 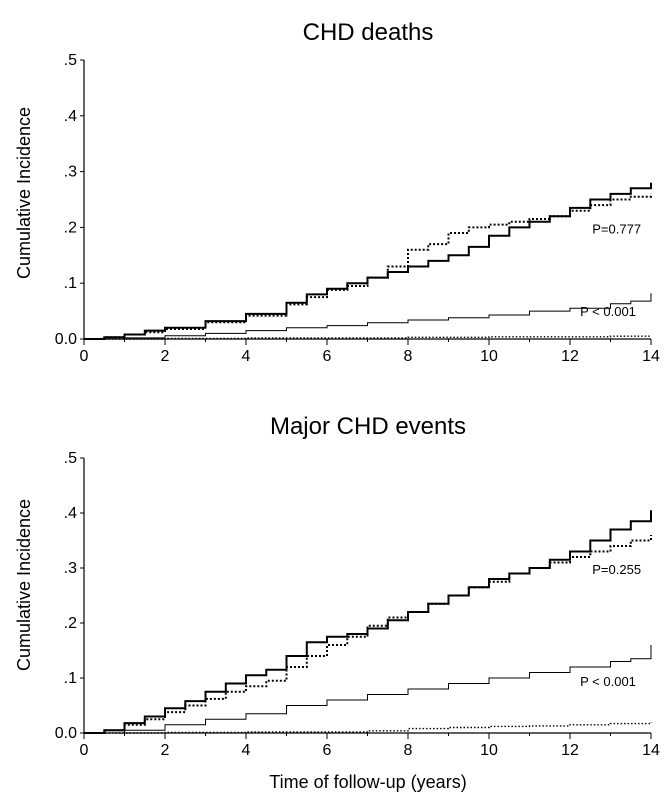 What do you see at coordinates (368, 426) in the screenshot?
I see `panel-title: Major CHD events` at bounding box center [368, 426].